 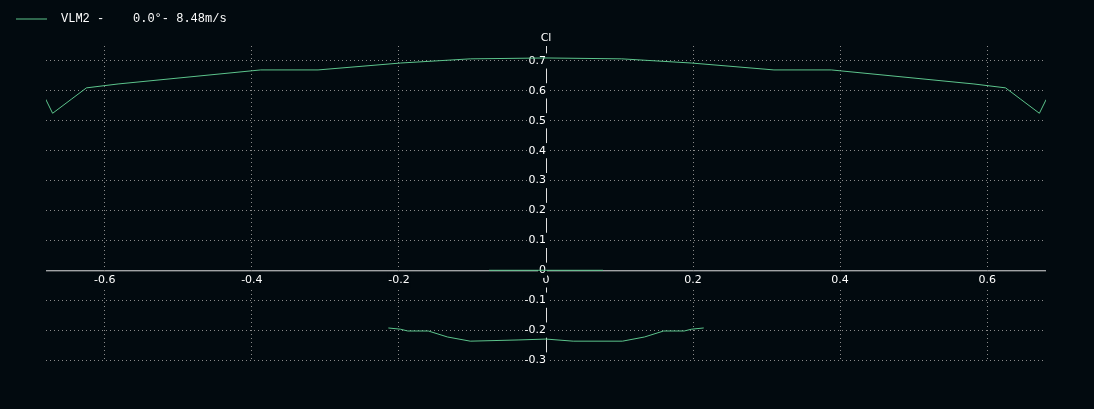 What do you see at coordinates (399, 279) in the screenshot?
I see `x-tick-label: -0.2` at bounding box center [399, 279].